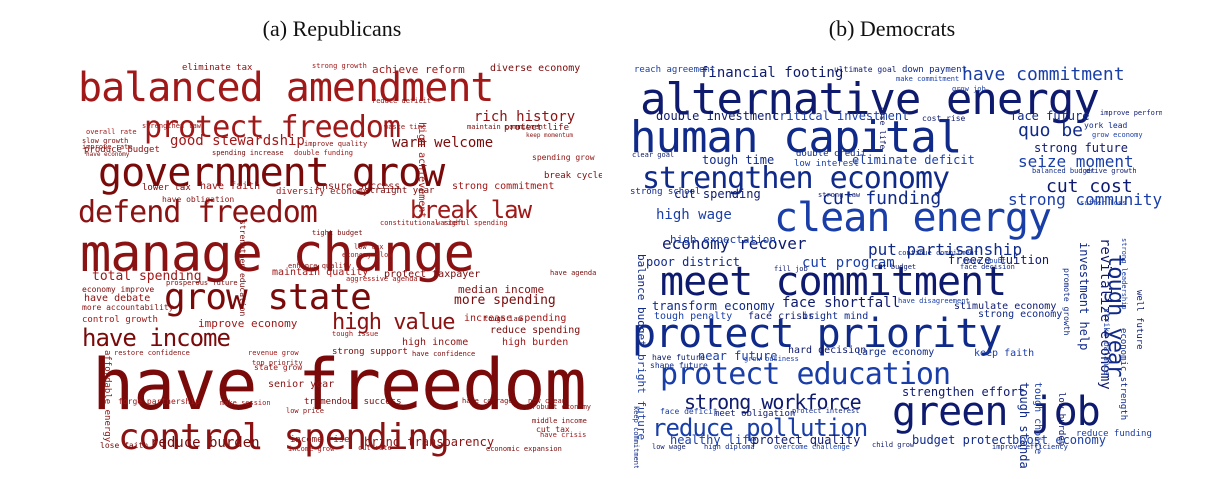 This screenshot has width=1231, height=479. Describe the element at coordinates (399, 191) in the screenshot. I see `republicans-word: straight year` at that location.